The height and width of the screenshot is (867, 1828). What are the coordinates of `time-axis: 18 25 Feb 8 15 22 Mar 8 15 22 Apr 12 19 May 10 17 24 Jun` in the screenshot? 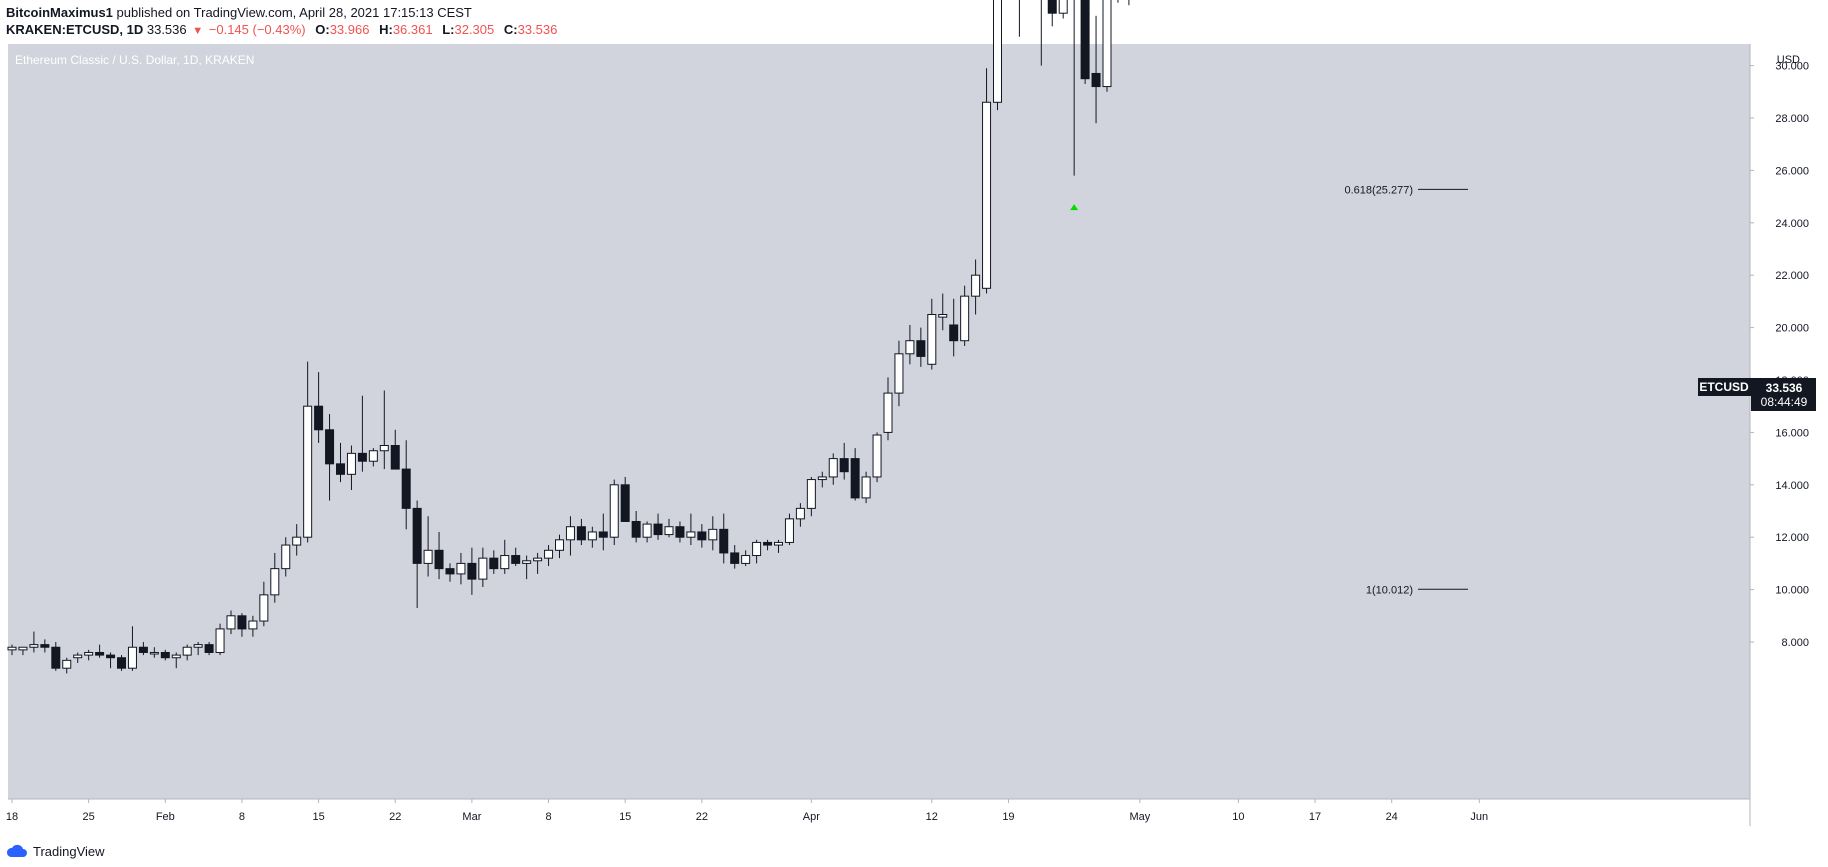 It's located at (747, 811).